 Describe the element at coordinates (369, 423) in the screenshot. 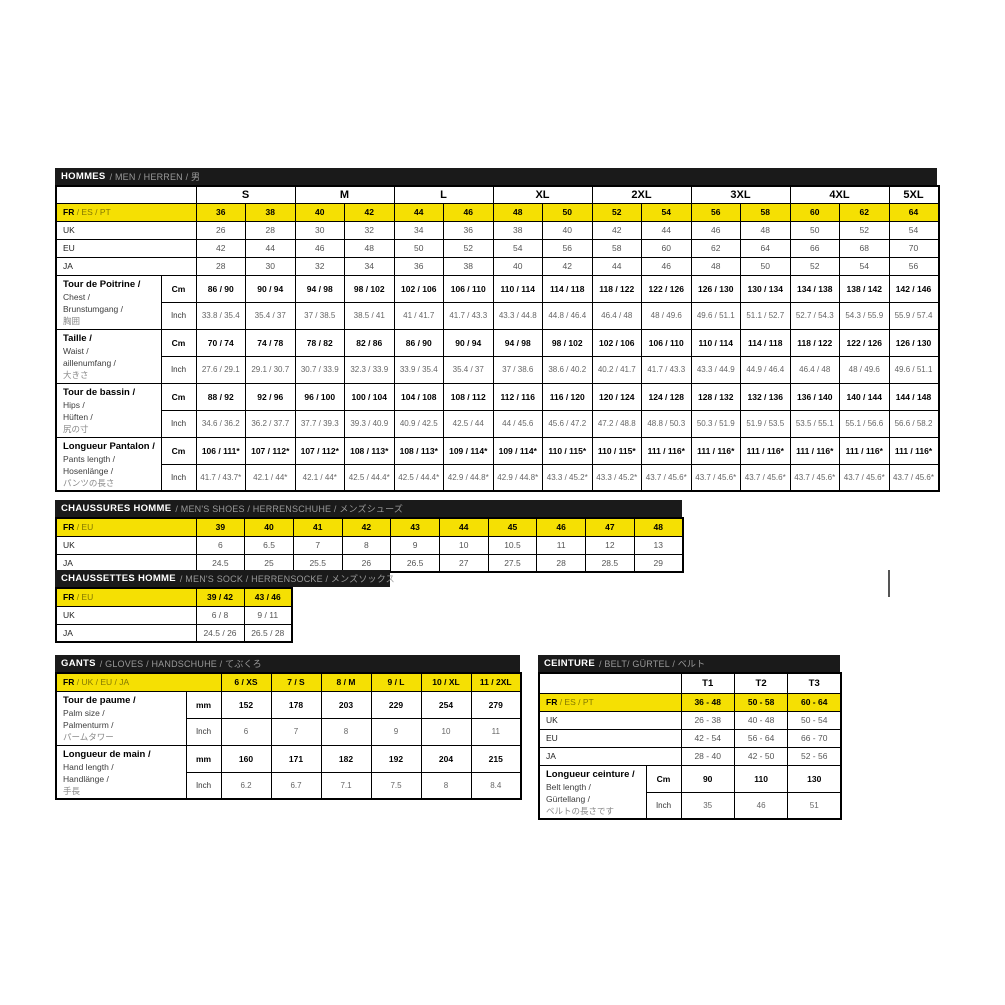

I see `table-cell: 39.3 / 40.9` at that location.